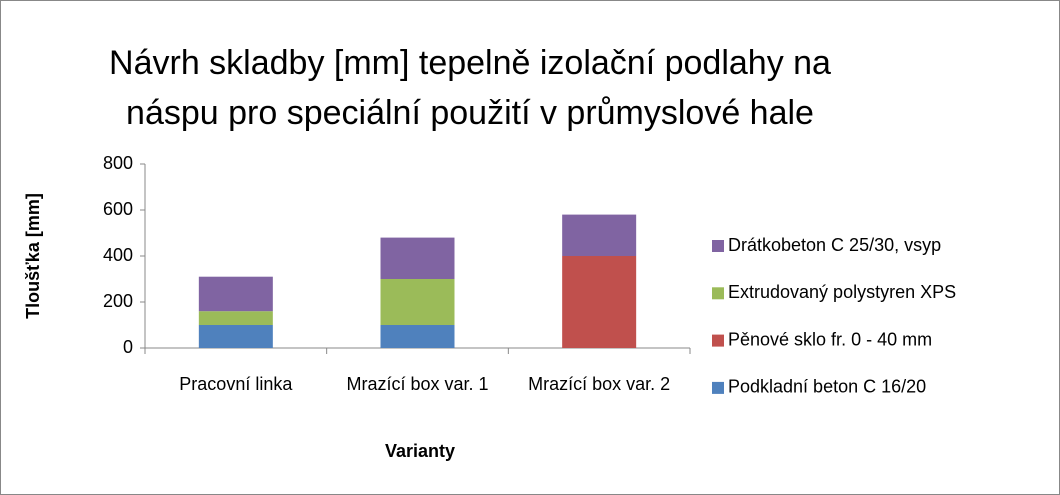  What do you see at coordinates (236, 384) in the screenshot?
I see `x-tick-label: Pracovní linka` at bounding box center [236, 384].